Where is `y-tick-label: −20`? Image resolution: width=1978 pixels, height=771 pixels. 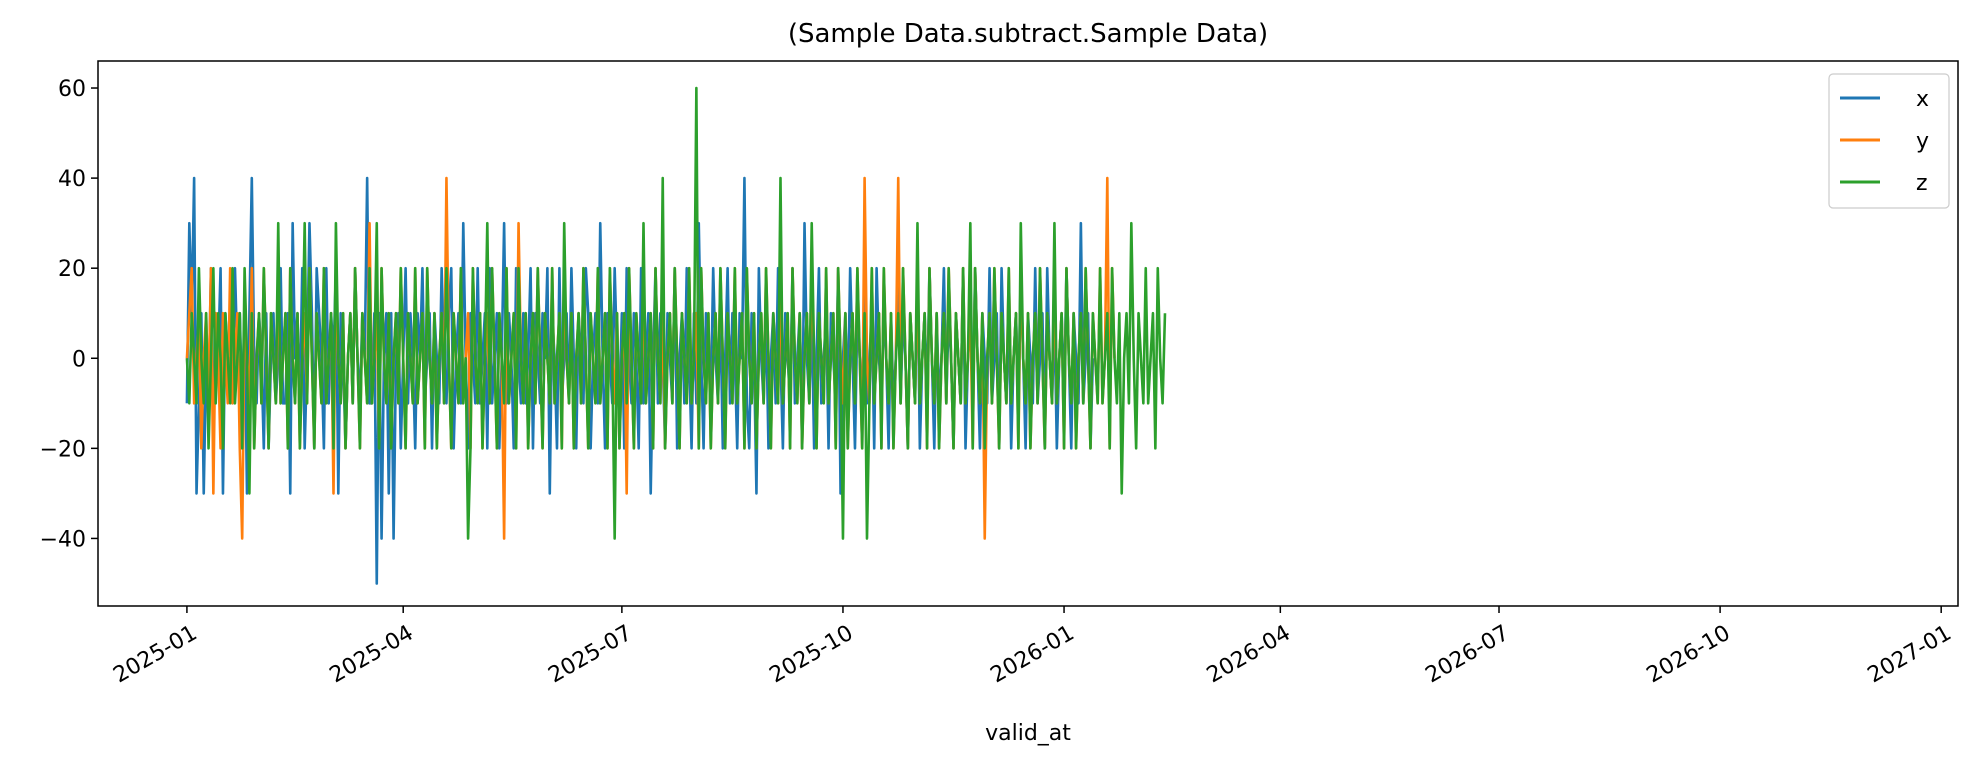
y-tick-label: −20 is located at coordinates (63, 449).